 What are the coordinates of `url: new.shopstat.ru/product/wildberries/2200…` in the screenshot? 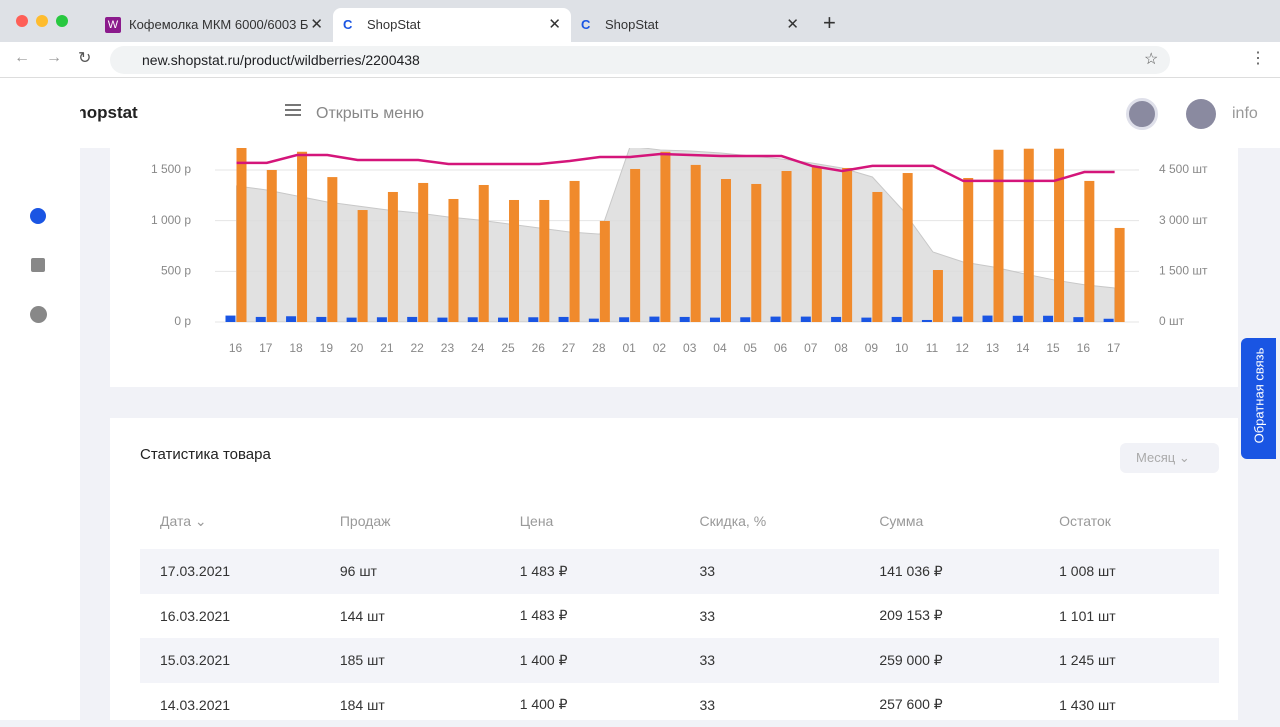 It's located at (640, 60).